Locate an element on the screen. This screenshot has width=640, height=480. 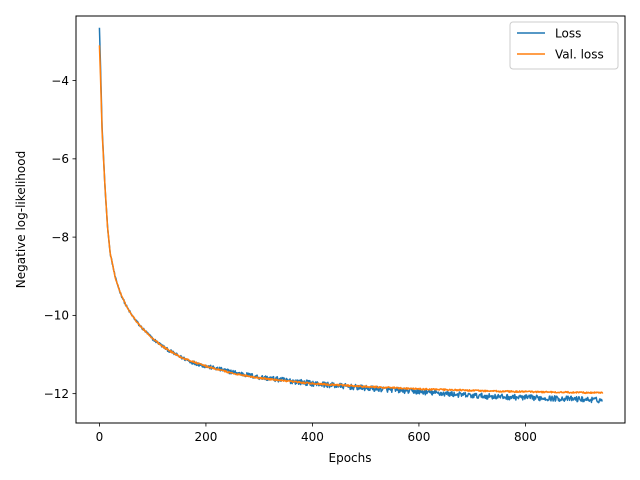
legend-label-loss: Loss is located at coordinates (568, 34).